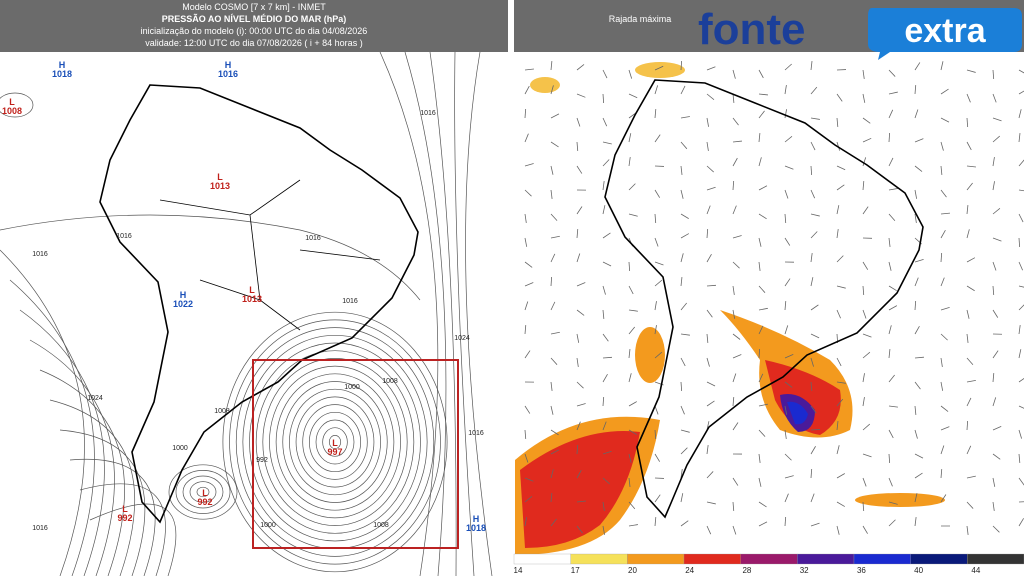 This screenshot has width=1024, height=576. What do you see at coordinates (268, 525) in the screenshot?
I see `isobar-label: 1000` at bounding box center [268, 525].